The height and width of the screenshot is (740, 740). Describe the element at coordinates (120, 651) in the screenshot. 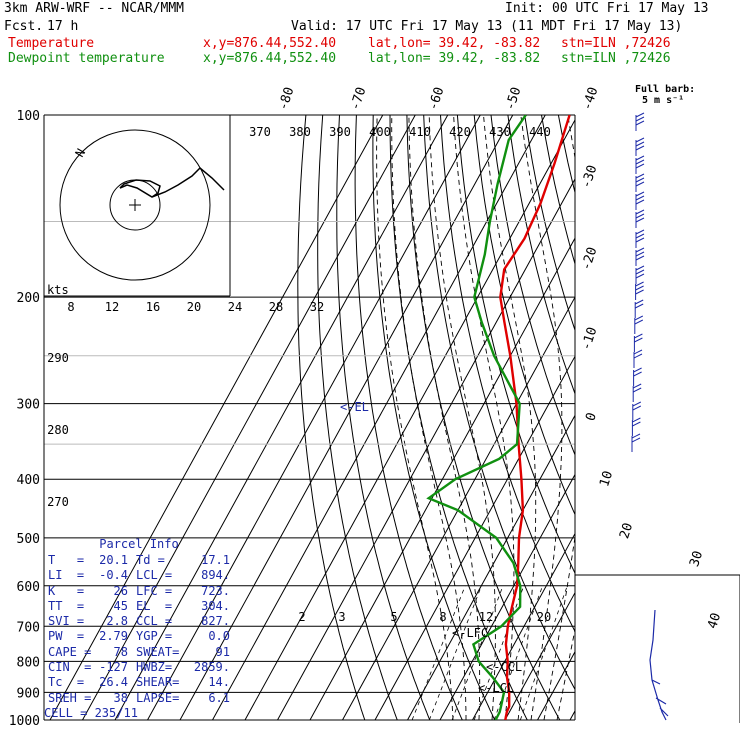

I see `parcel-v1: 78` at that location.